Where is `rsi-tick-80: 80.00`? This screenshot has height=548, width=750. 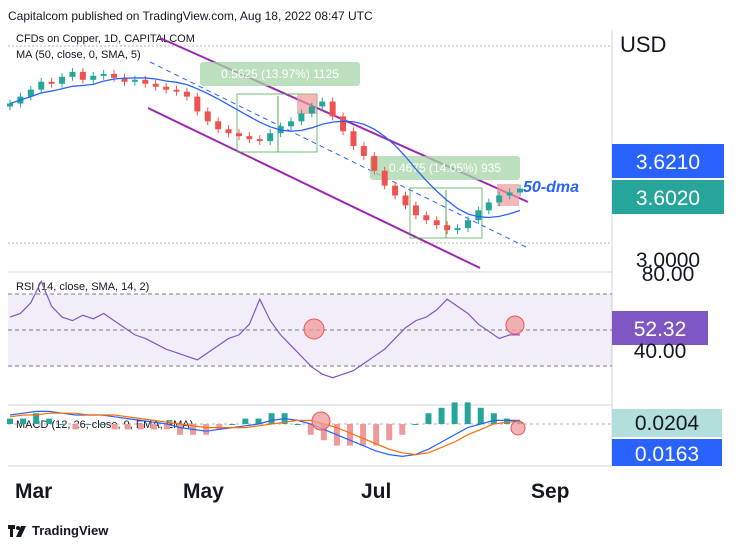 rsi-tick-80: 80.00 is located at coordinates (668, 274).